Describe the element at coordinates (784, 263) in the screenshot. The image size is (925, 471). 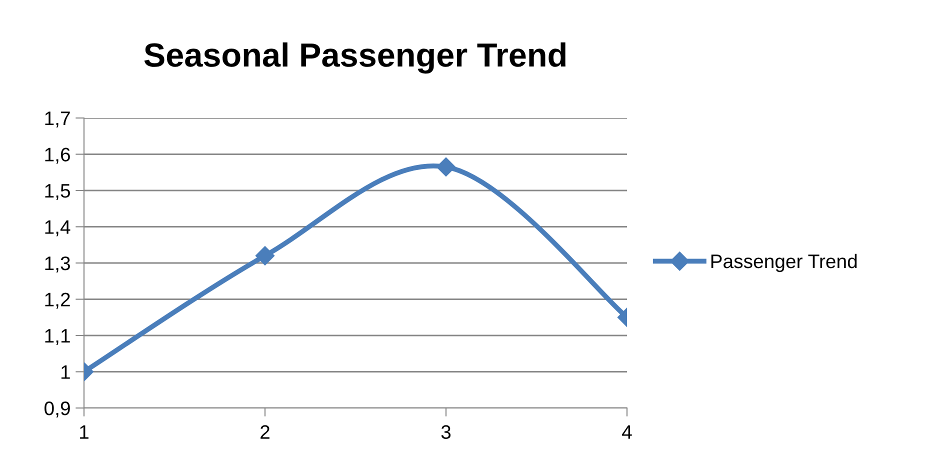
I see `legend-label: Passenger Trend` at that location.